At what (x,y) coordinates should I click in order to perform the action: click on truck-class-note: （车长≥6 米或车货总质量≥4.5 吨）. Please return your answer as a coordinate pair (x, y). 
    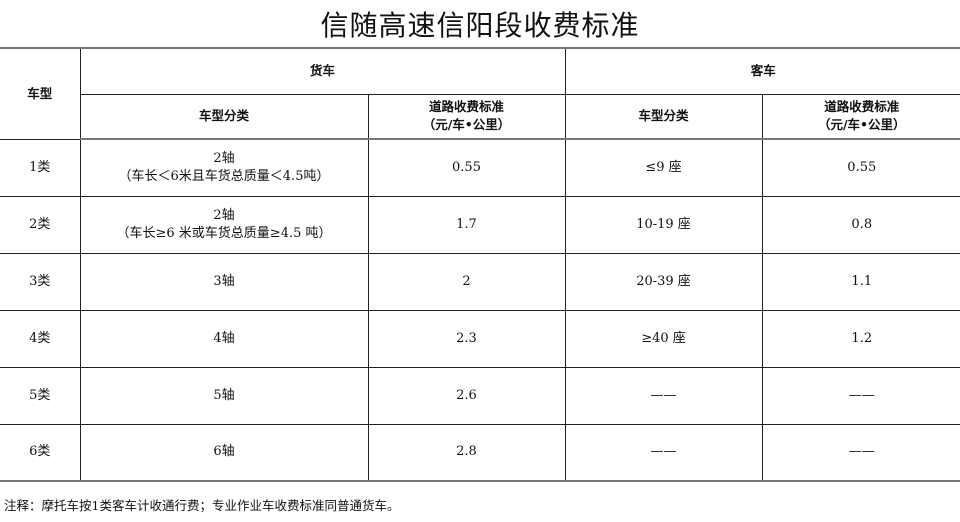
    Looking at the image, I should click on (224, 233).